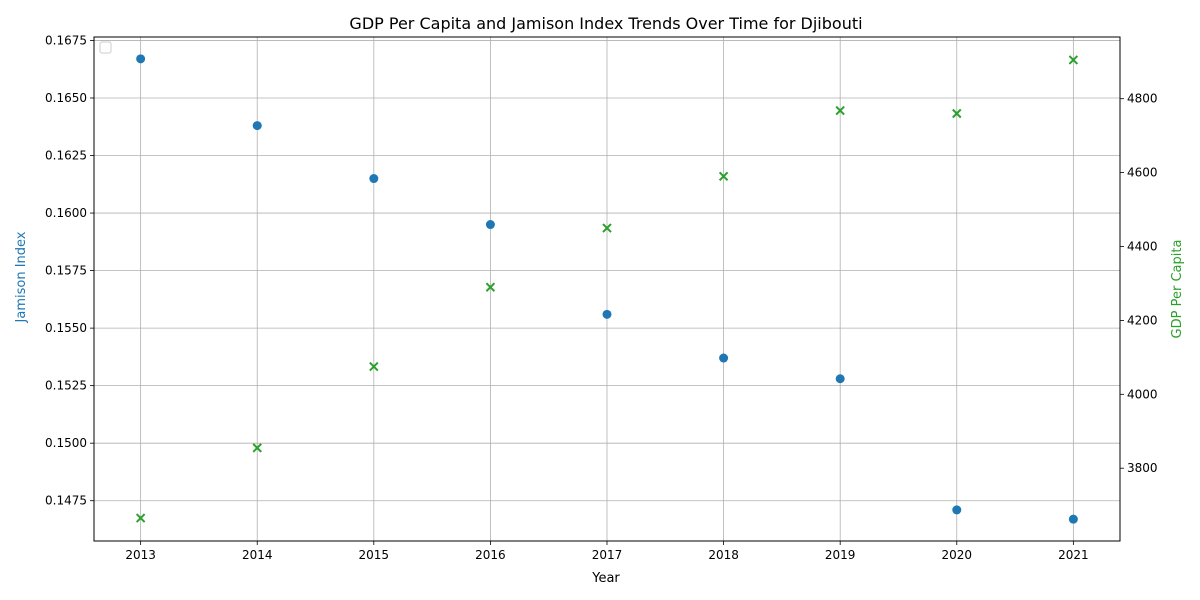  Describe the element at coordinates (1142, 320) in the screenshot. I see `right-tick-label: 4200` at that location.